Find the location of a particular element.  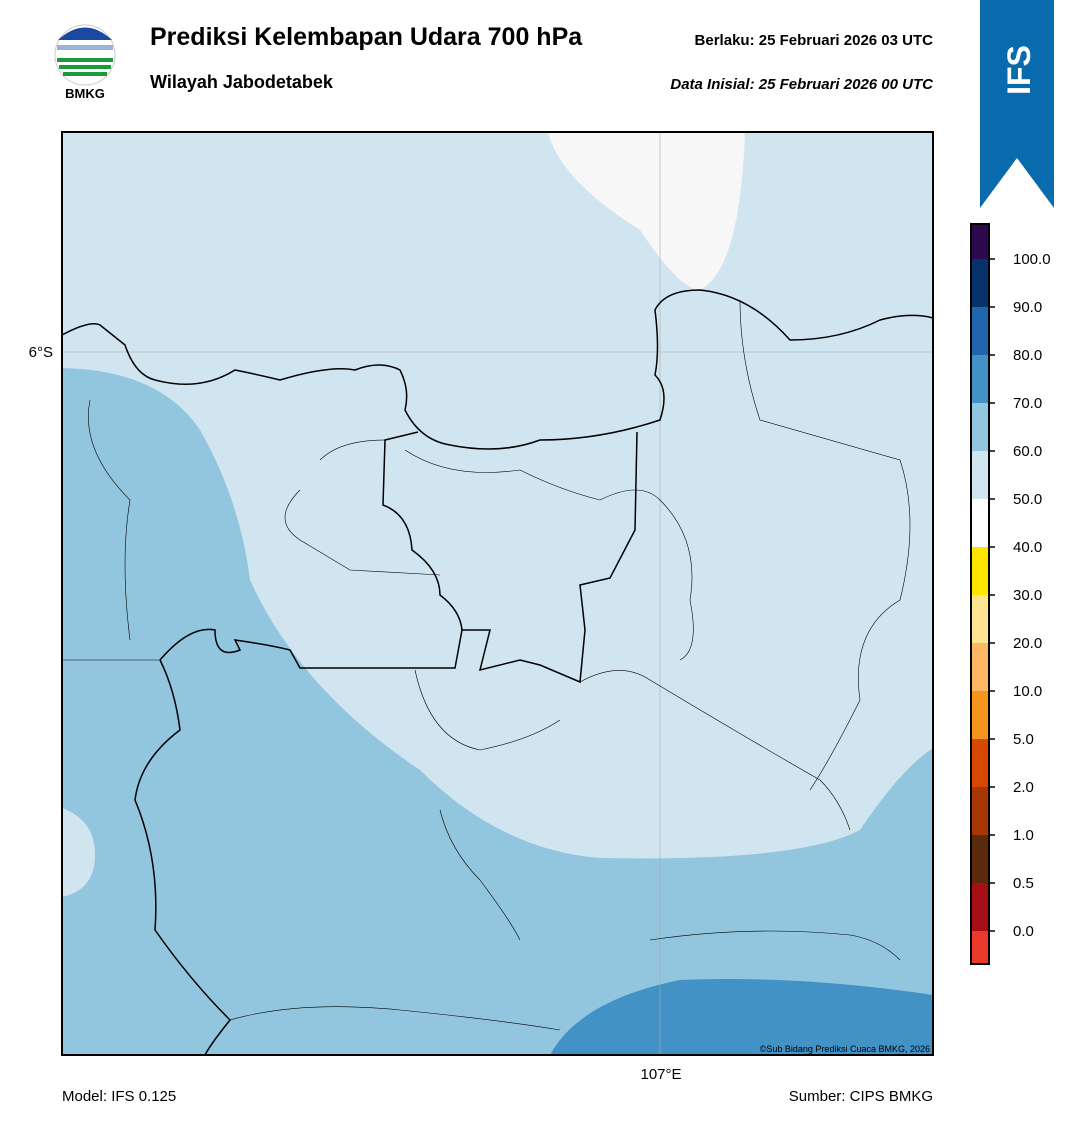

model: Model: IFS 0.125 is located at coordinates (119, 1096).